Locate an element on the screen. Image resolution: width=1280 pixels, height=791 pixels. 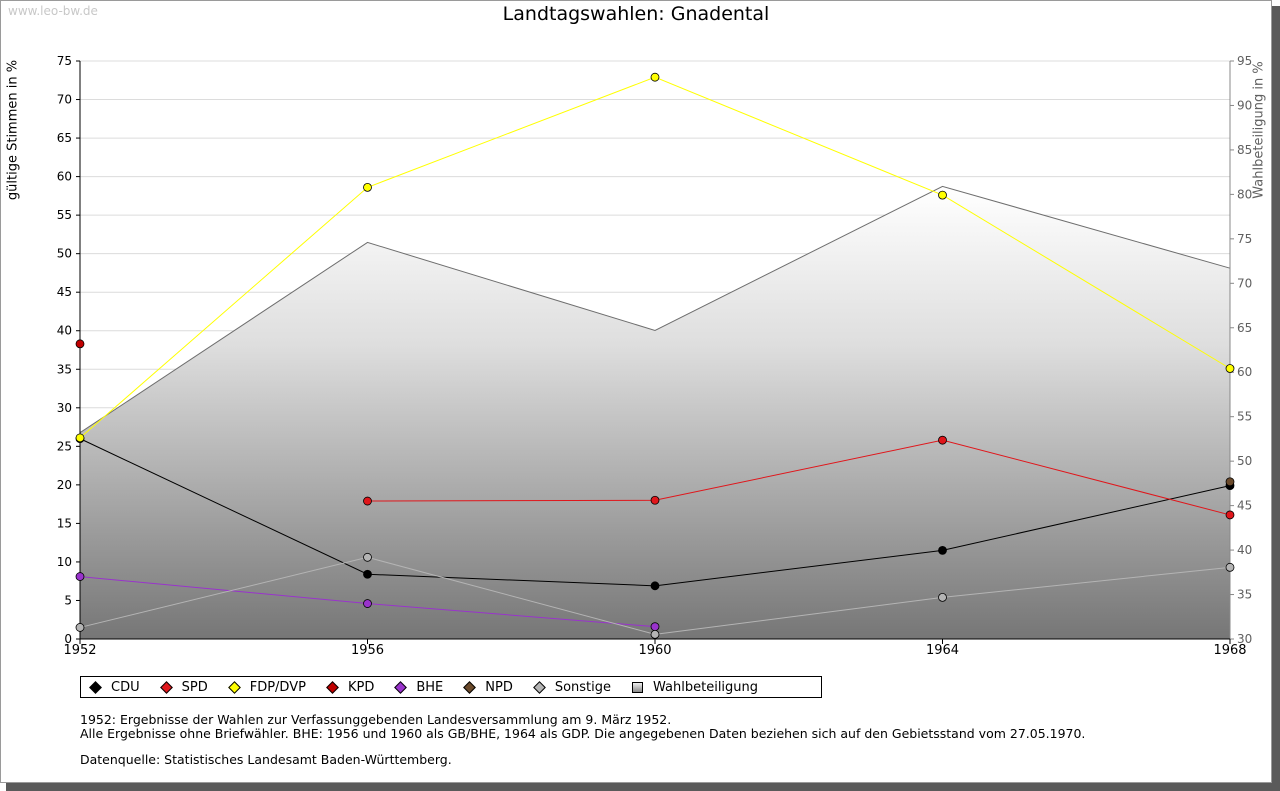
legend-item-fdp: FDP/DVP is located at coordinates (266, 687).